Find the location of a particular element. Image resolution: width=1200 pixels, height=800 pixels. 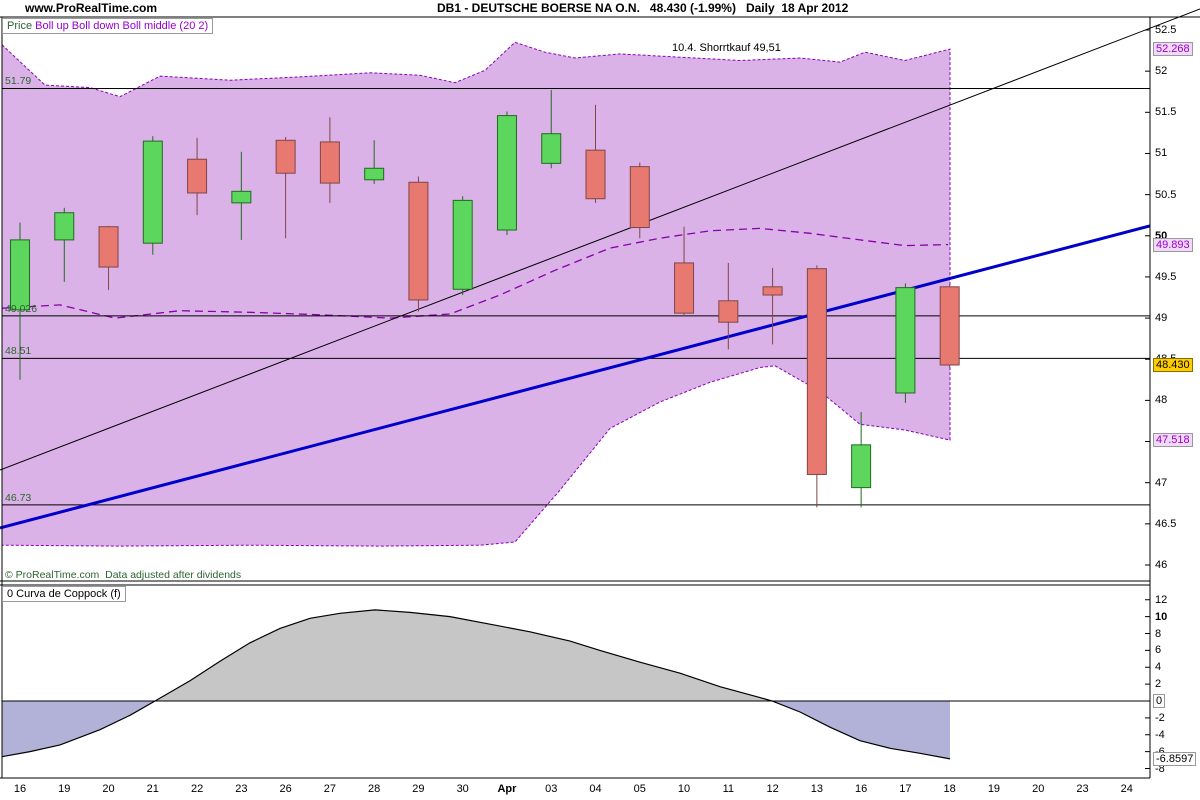

x-axis-date: 11 is located at coordinates (728, 789).